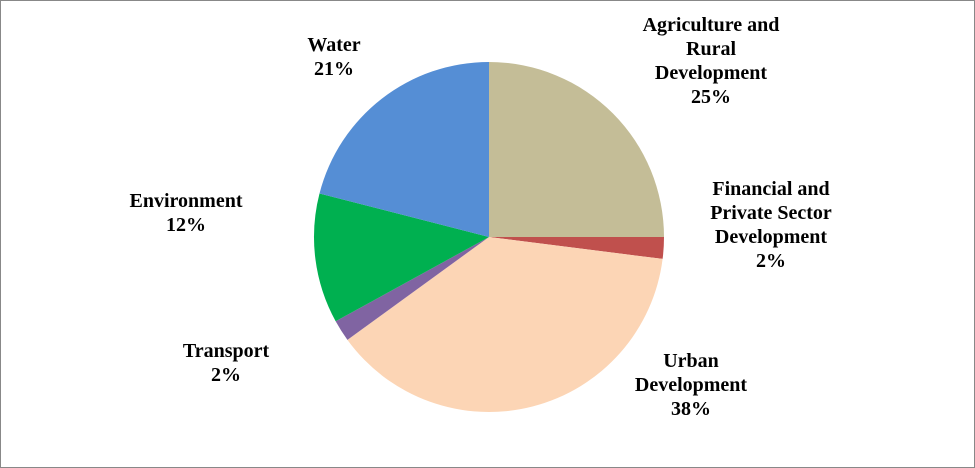 The width and height of the screenshot is (975, 468). I want to click on slice-label: Urban Development 38%, so click(691, 385).